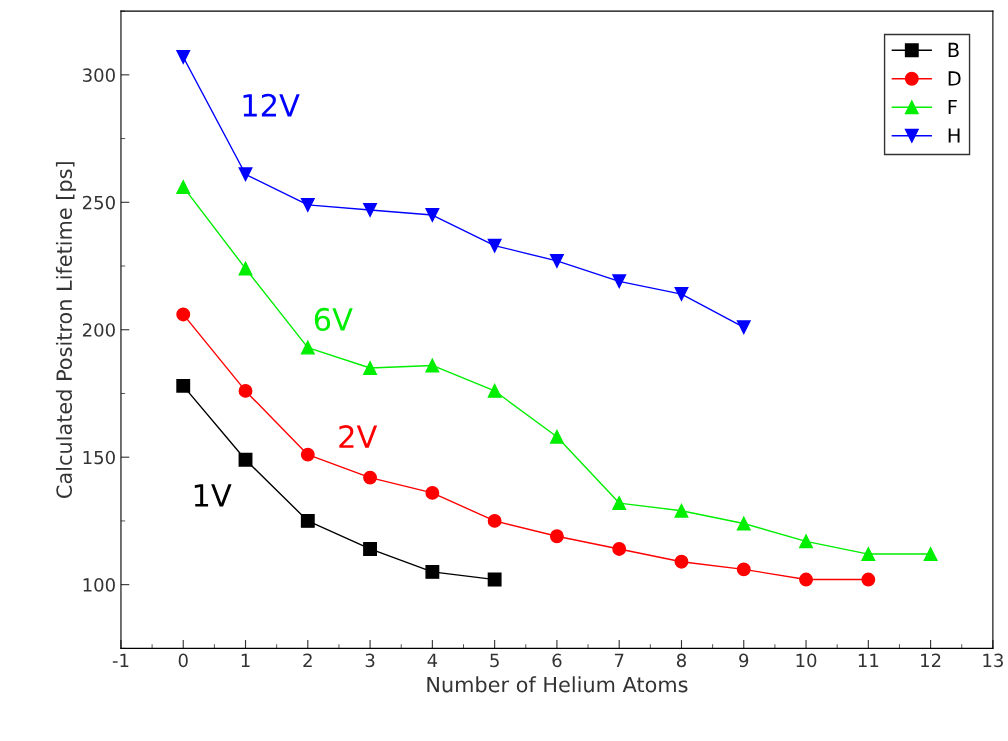 The height and width of the screenshot is (741, 1008). I want to click on x-axis-title: Number of Helium Atoms, so click(557, 684).